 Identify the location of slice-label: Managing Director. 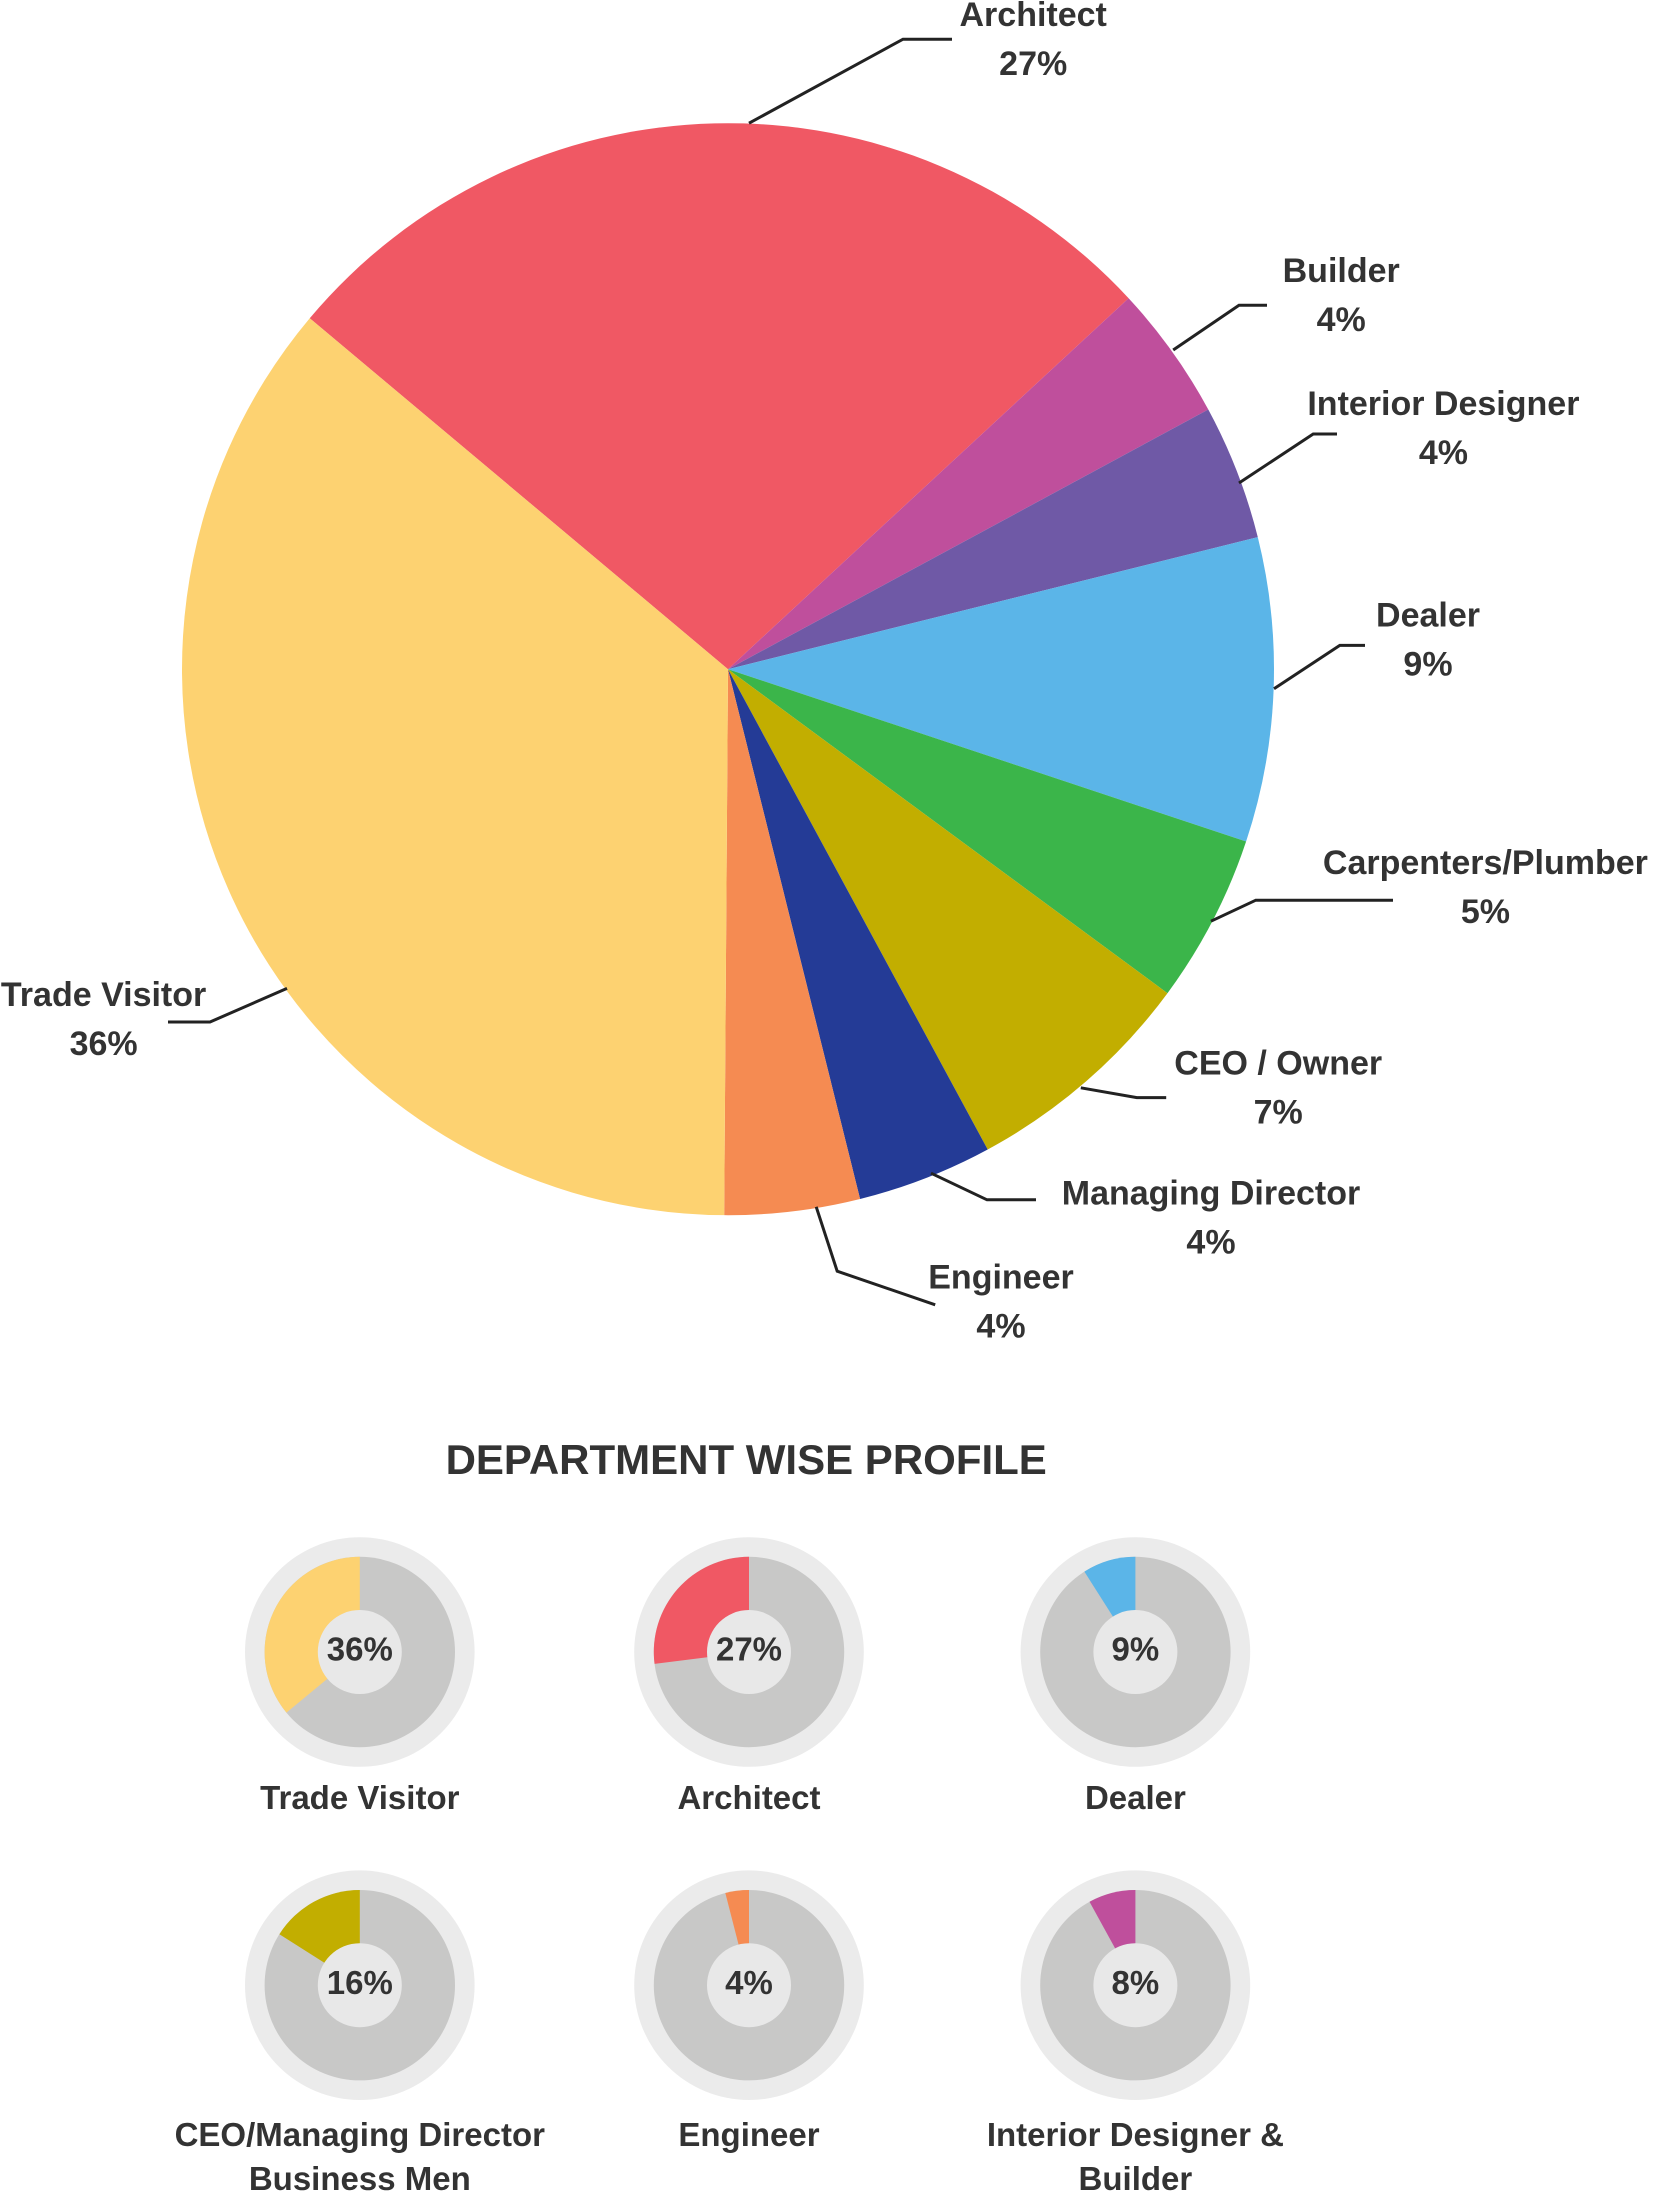
(1211, 1194).